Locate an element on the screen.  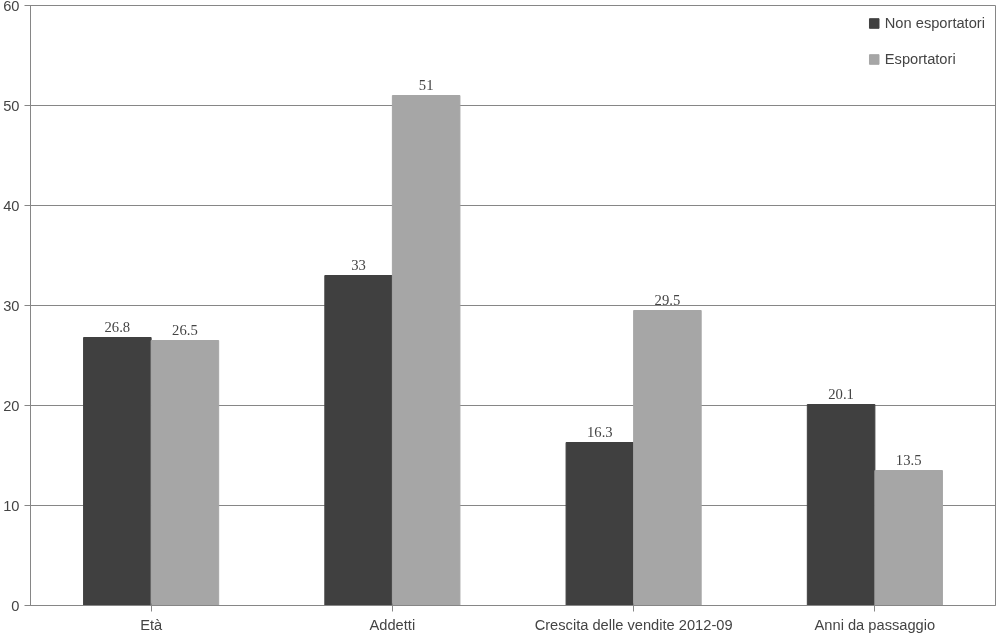
y-tick-label: 20 is located at coordinates (11, 405).